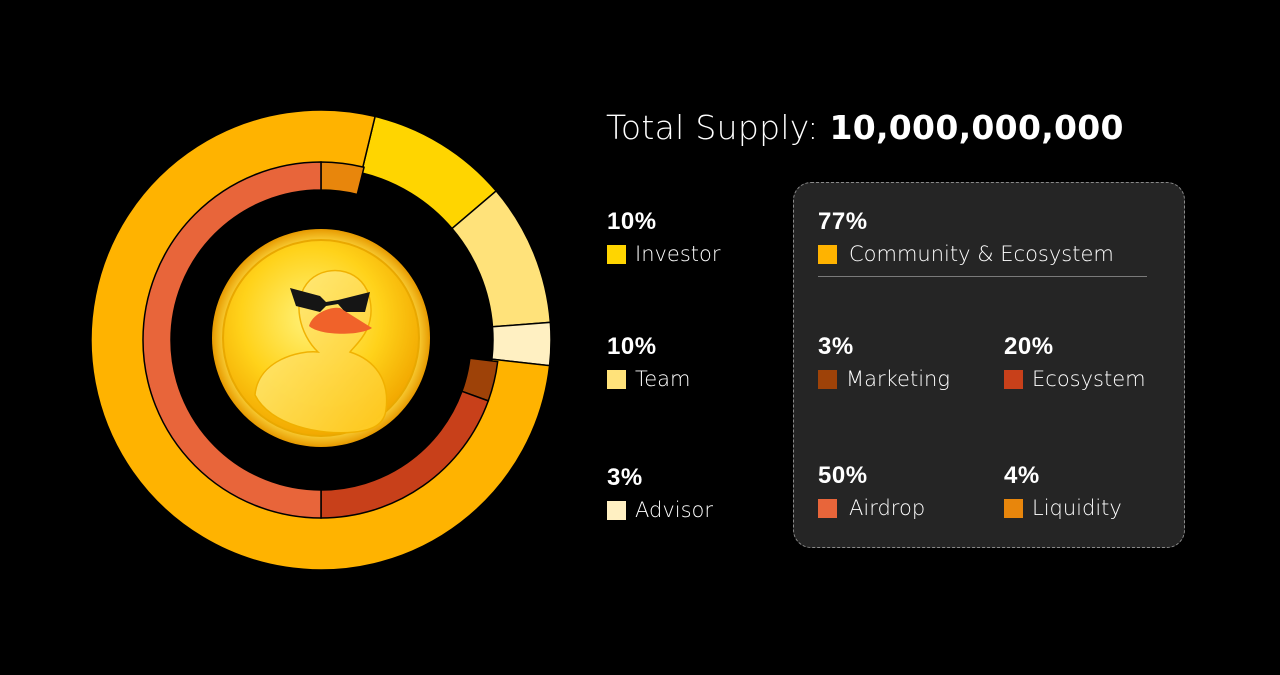  What do you see at coordinates (1089, 379) in the screenshot?
I see `legend-label: Ecosystem` at bounding box center [1089, 379].